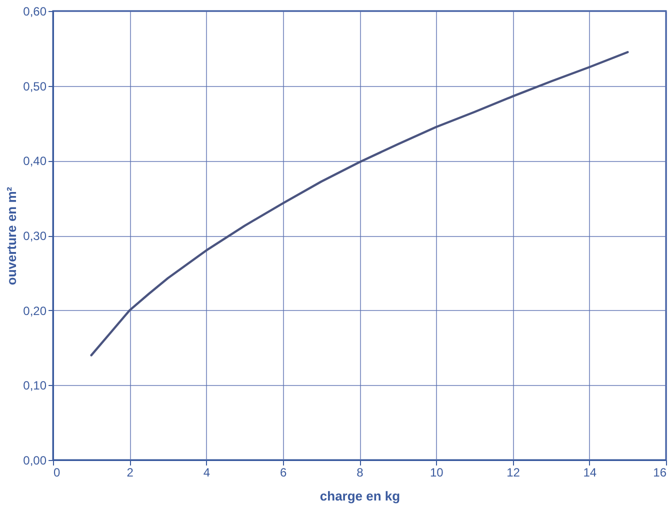 The image size is (672, 508). What do you see at coordinates (35, 461) in the screenshot?
I see `y-tick-label: 0,00` at bounding box center [35, 461].